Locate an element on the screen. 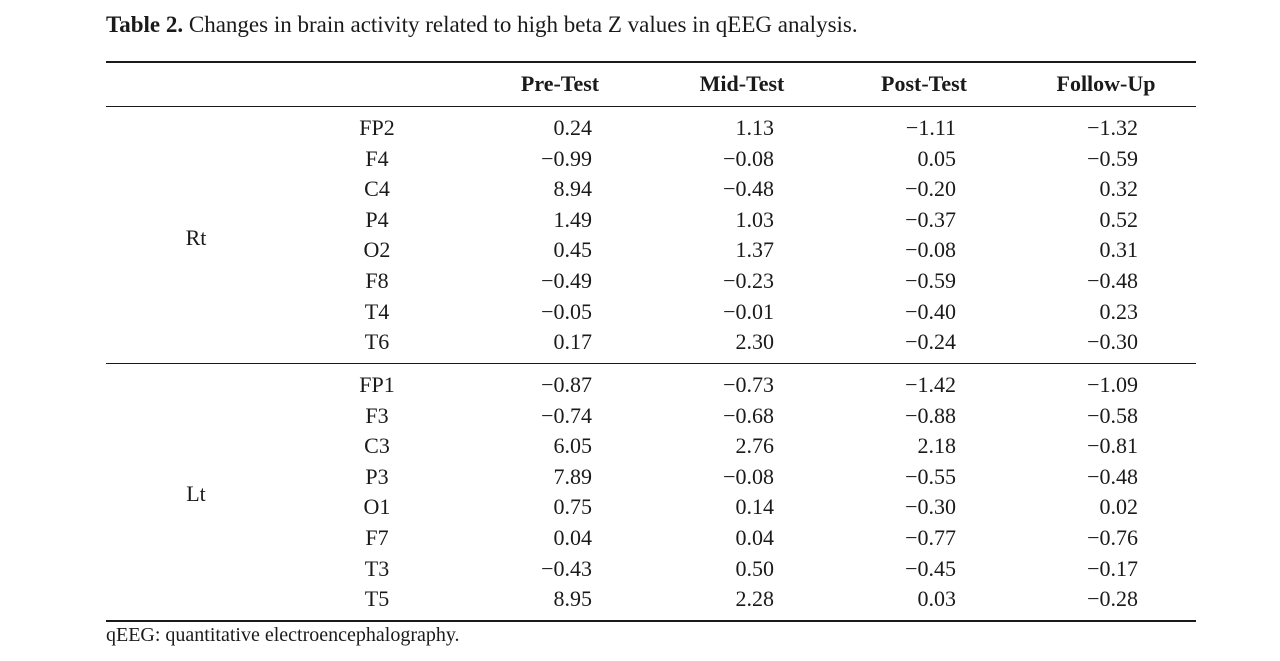 This screenshot has width=1280, height=661. column-header-follow-up: Follow-Up is located at coordinates (1106, 83).